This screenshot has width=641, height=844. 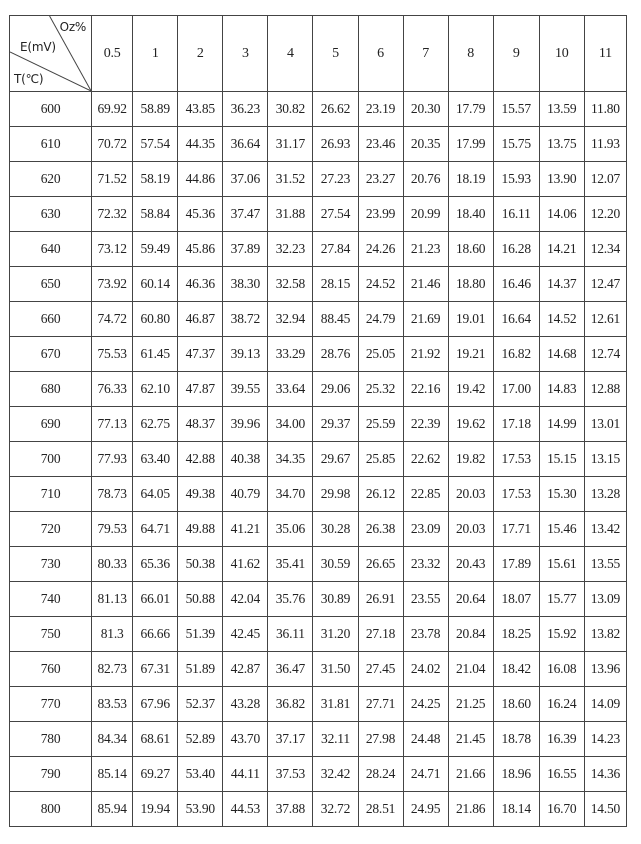 What do you see at coordinates (561, 214) in the screenshot?
I see `value-cell: 14.06` at bounding box center [561, 214].